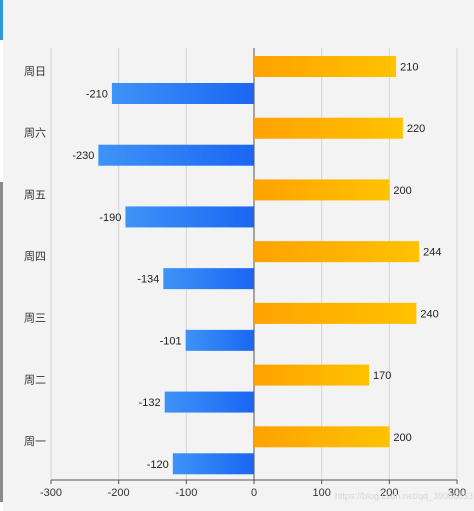 This screenshot has height=511, width=474. What do you see at coordinates (110, 218) in the screenshot?
I see `data-label-negative: -190` at bounding box center [110, 218].